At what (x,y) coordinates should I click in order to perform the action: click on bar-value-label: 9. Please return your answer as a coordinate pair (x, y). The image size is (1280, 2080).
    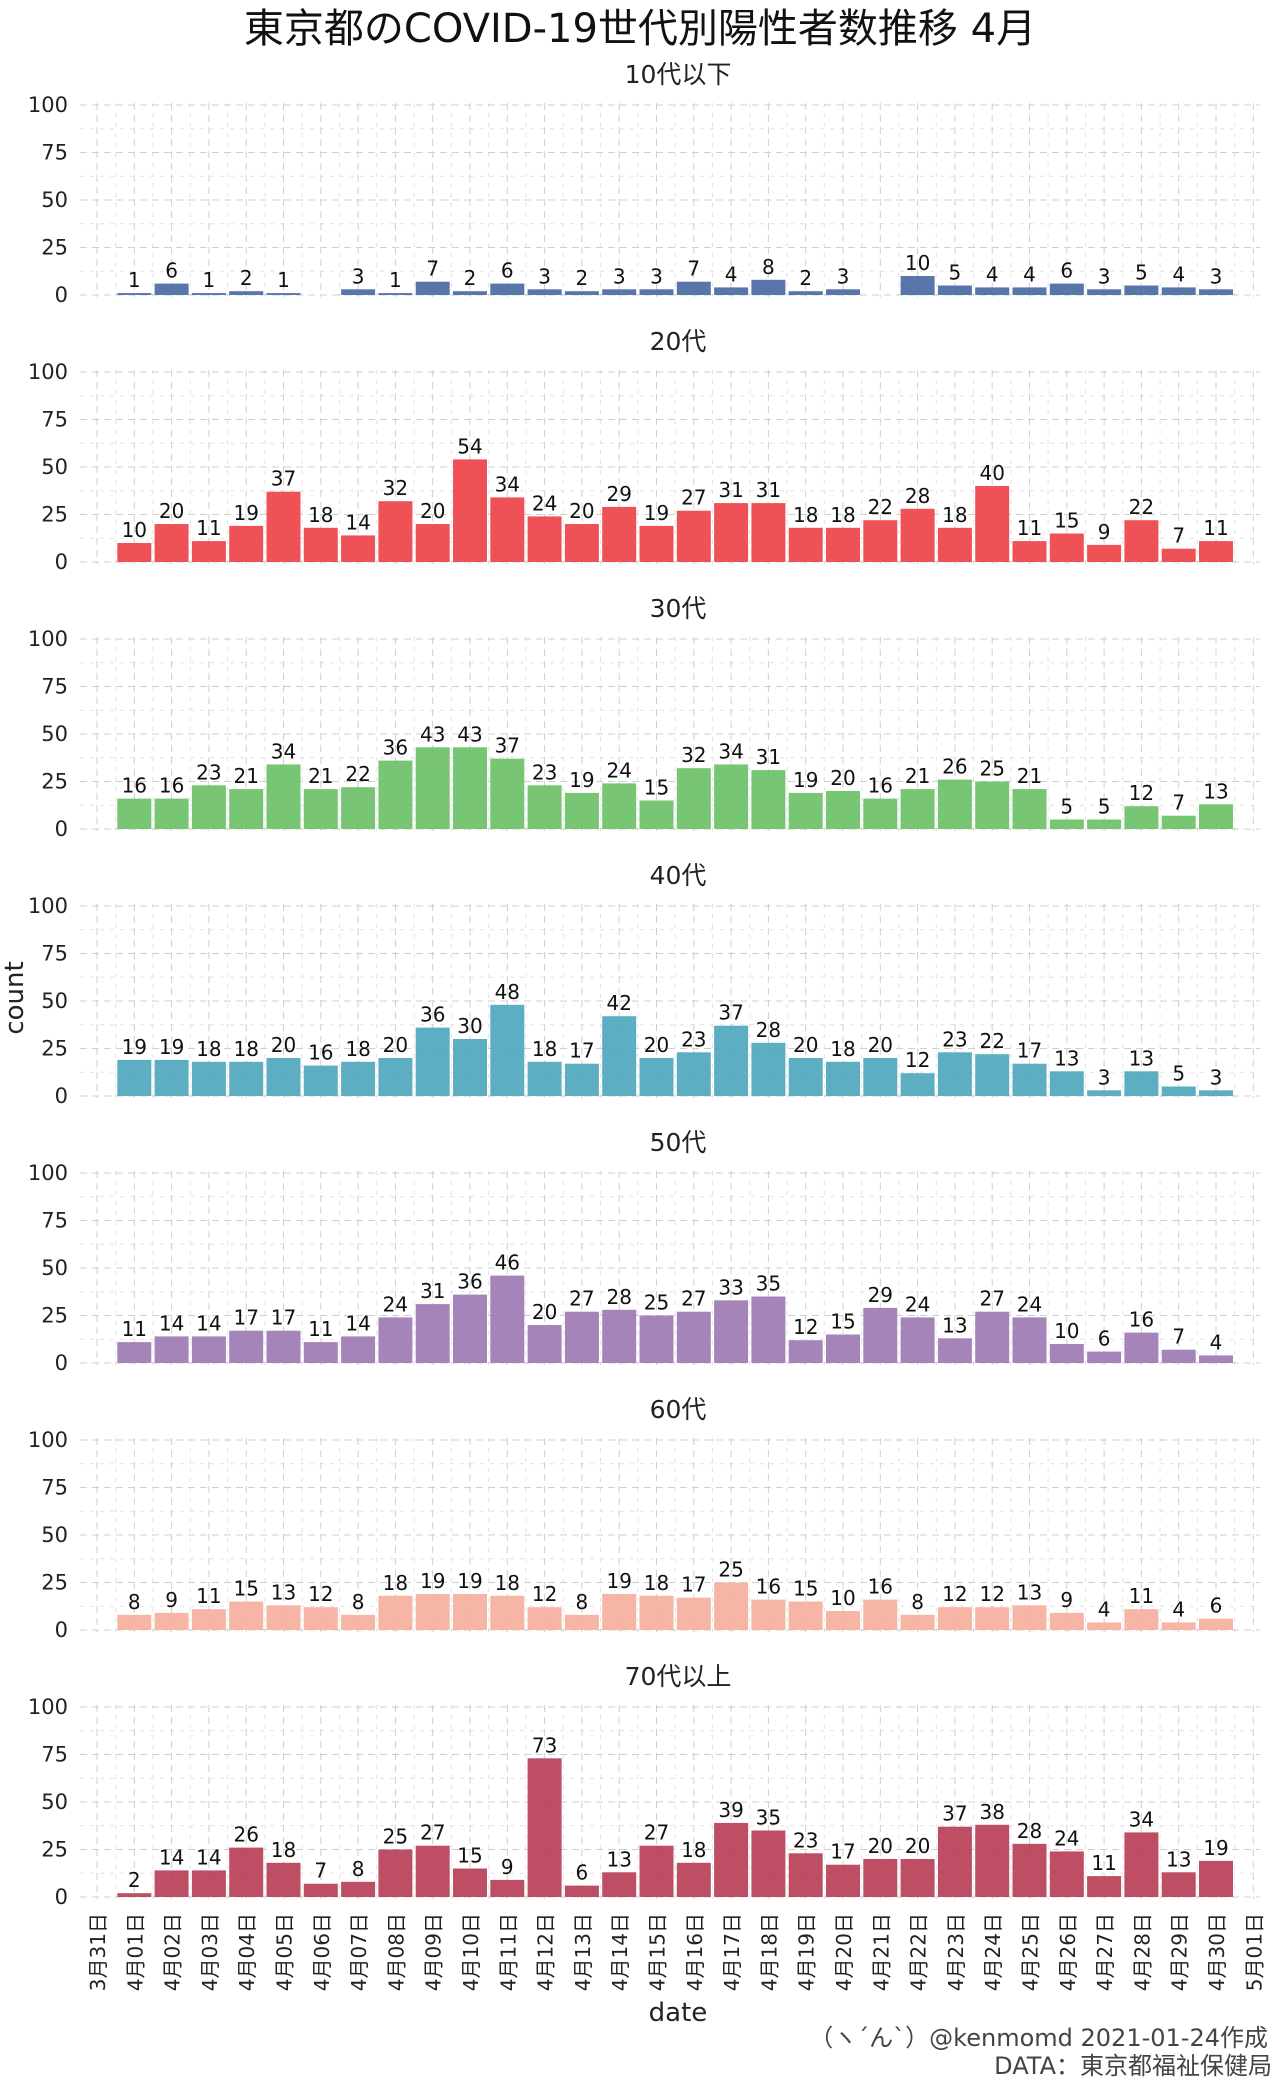
    Looking at the image, I should click on (171, 1600).